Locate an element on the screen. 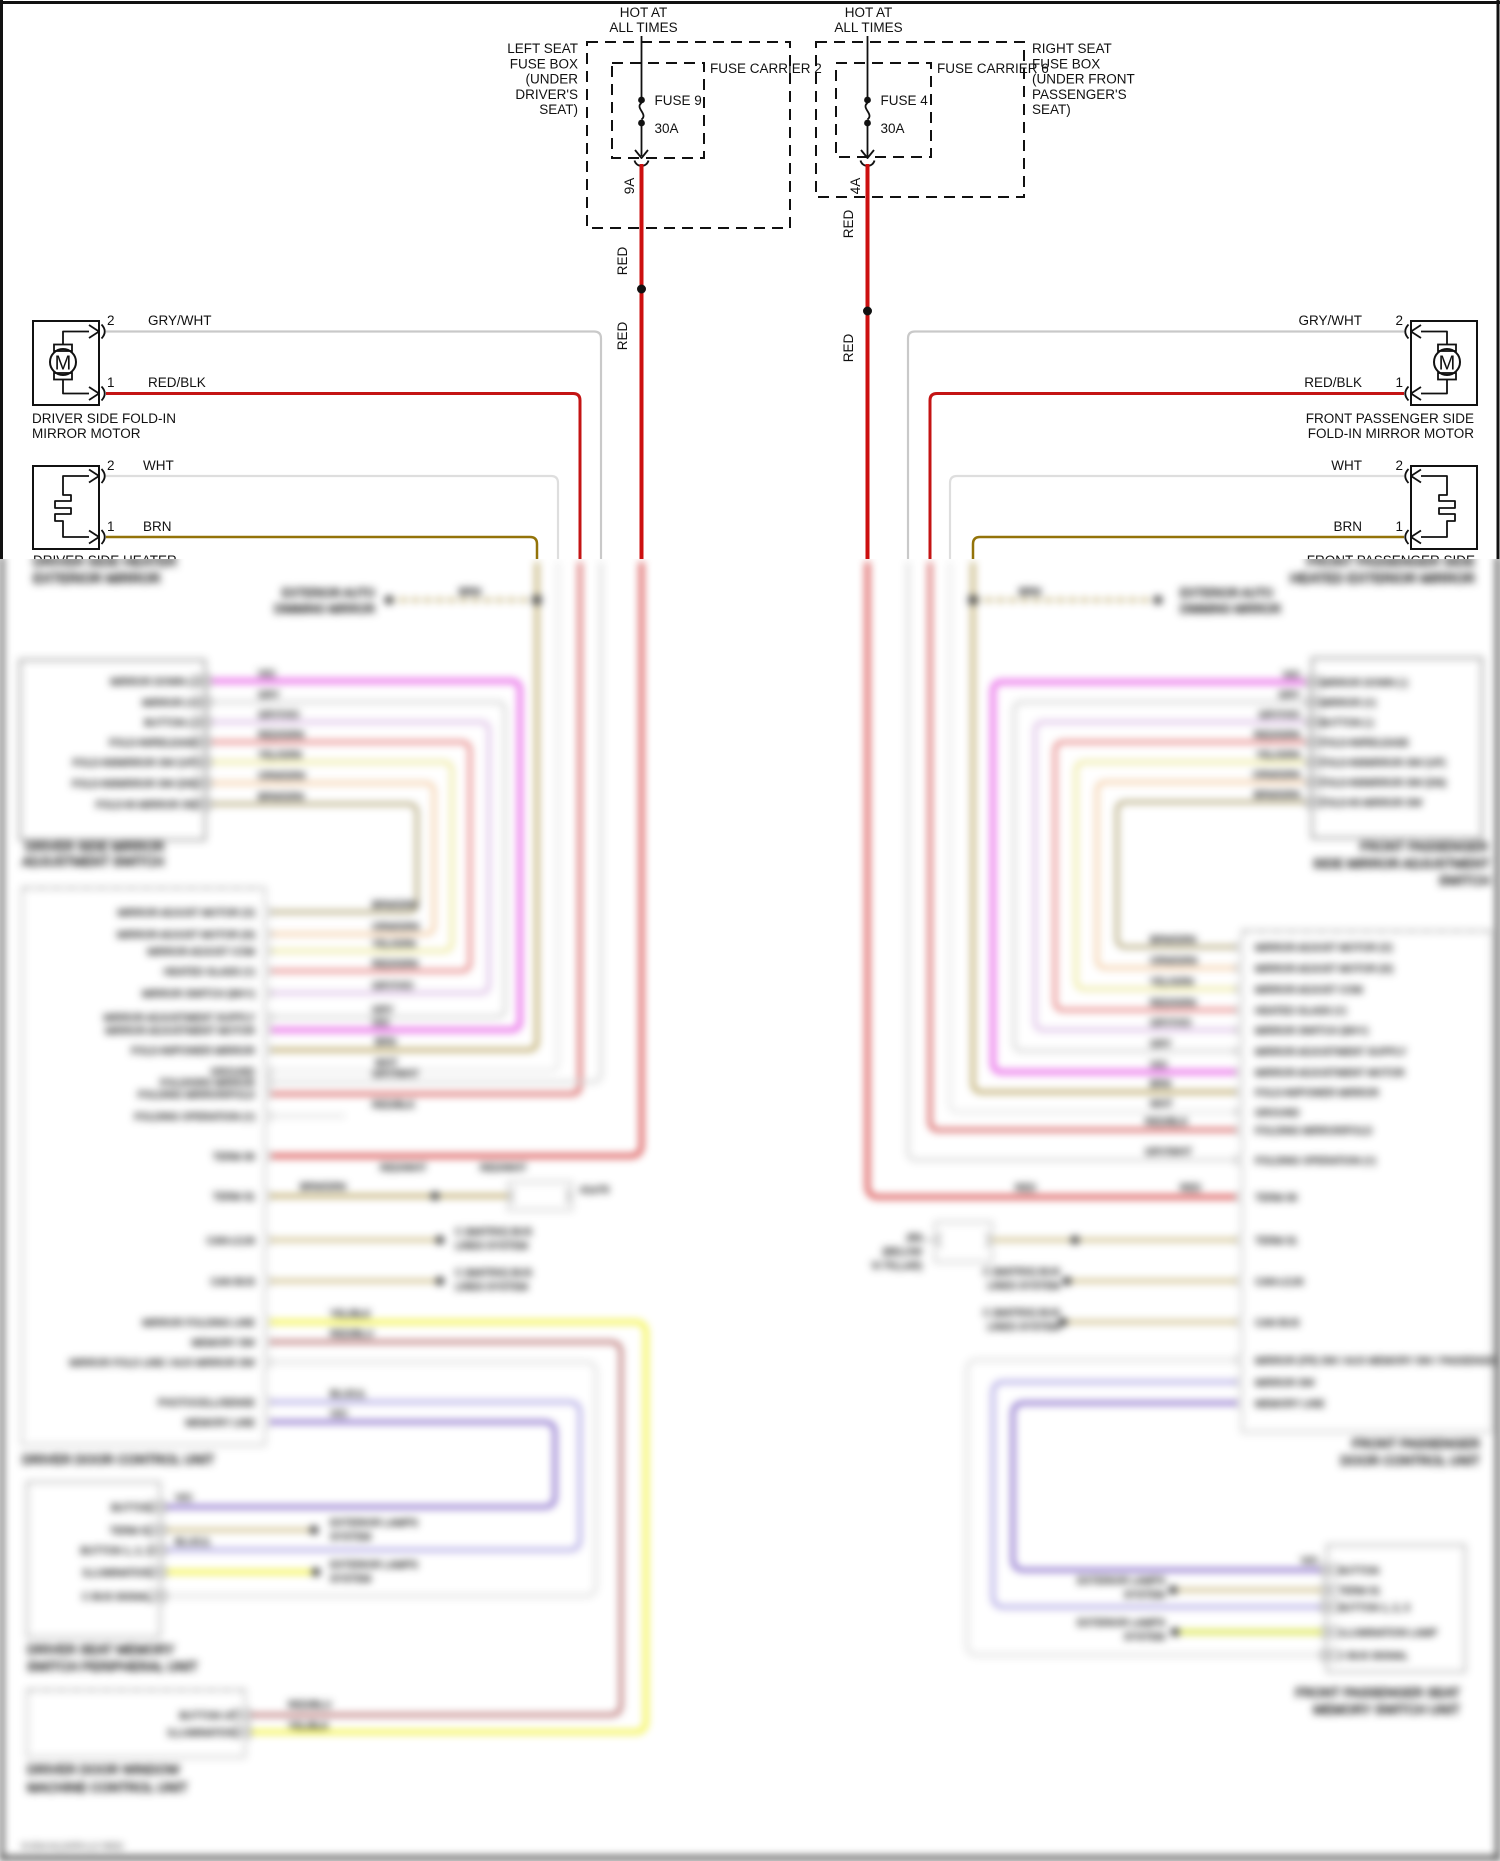 The width and height of the screenshot is (1500, 1861). svg-text: FRONT PASSENGER is located at coordinates (1424, 846).